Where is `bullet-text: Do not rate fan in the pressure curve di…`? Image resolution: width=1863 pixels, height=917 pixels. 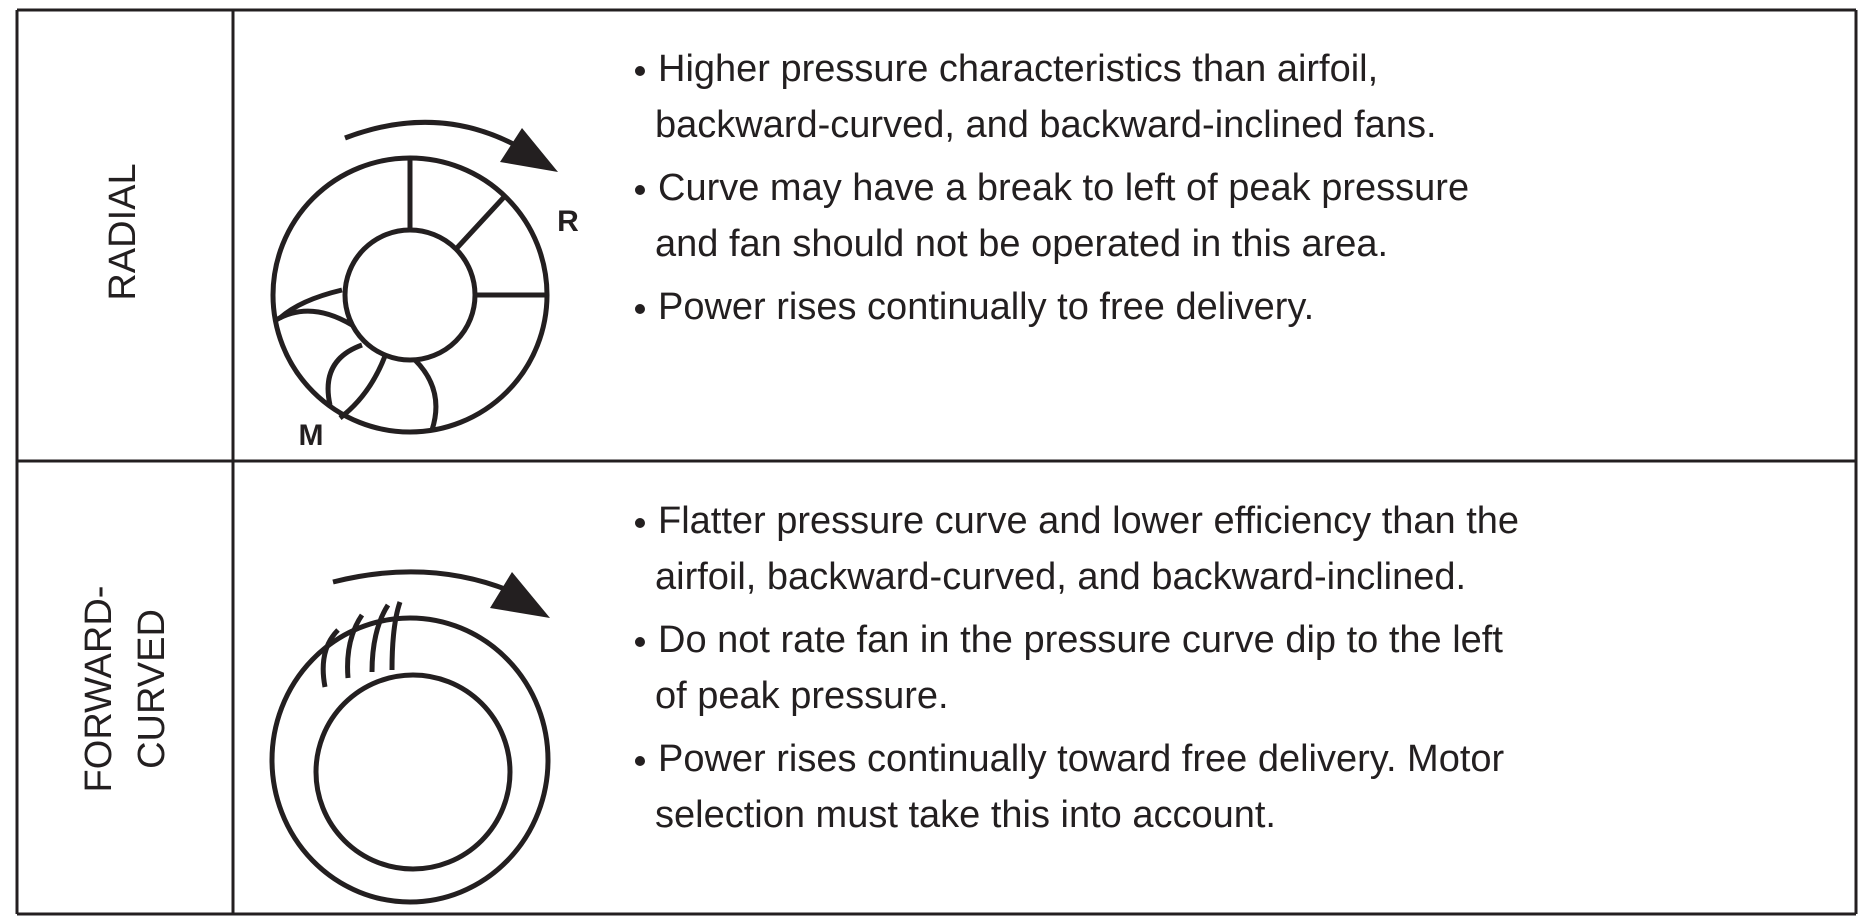 bullet-text: Do not rate fan in the pressure curve di… is located at coordinates (1080, 640).